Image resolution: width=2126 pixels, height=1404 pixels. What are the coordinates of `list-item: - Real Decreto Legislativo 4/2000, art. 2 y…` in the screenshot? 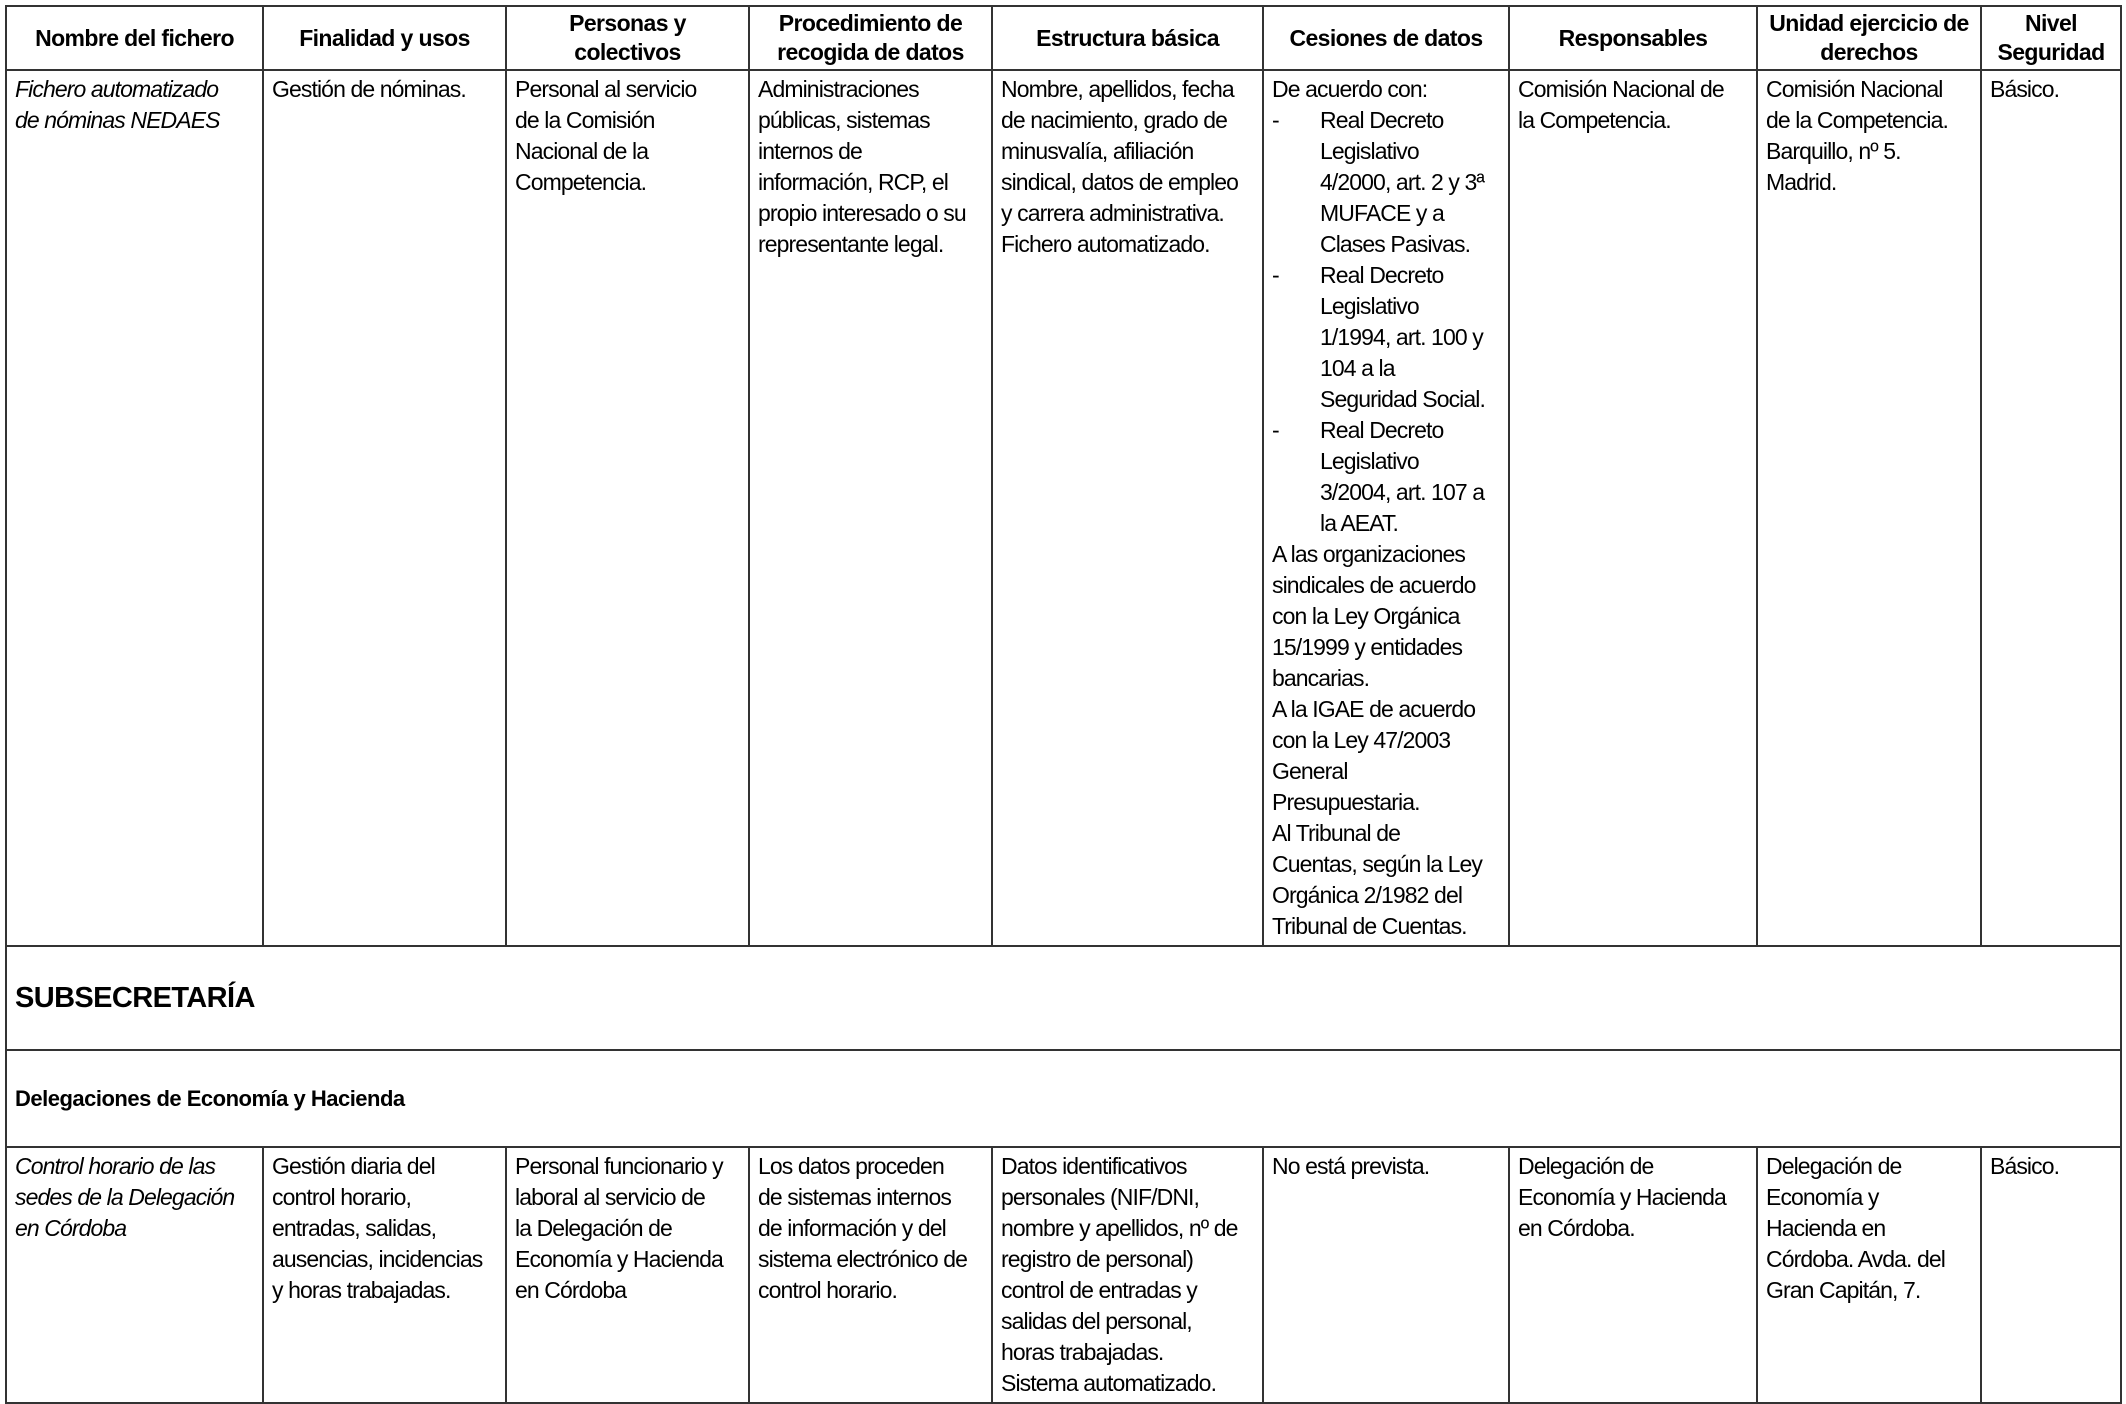 It's located at (1386, 182).